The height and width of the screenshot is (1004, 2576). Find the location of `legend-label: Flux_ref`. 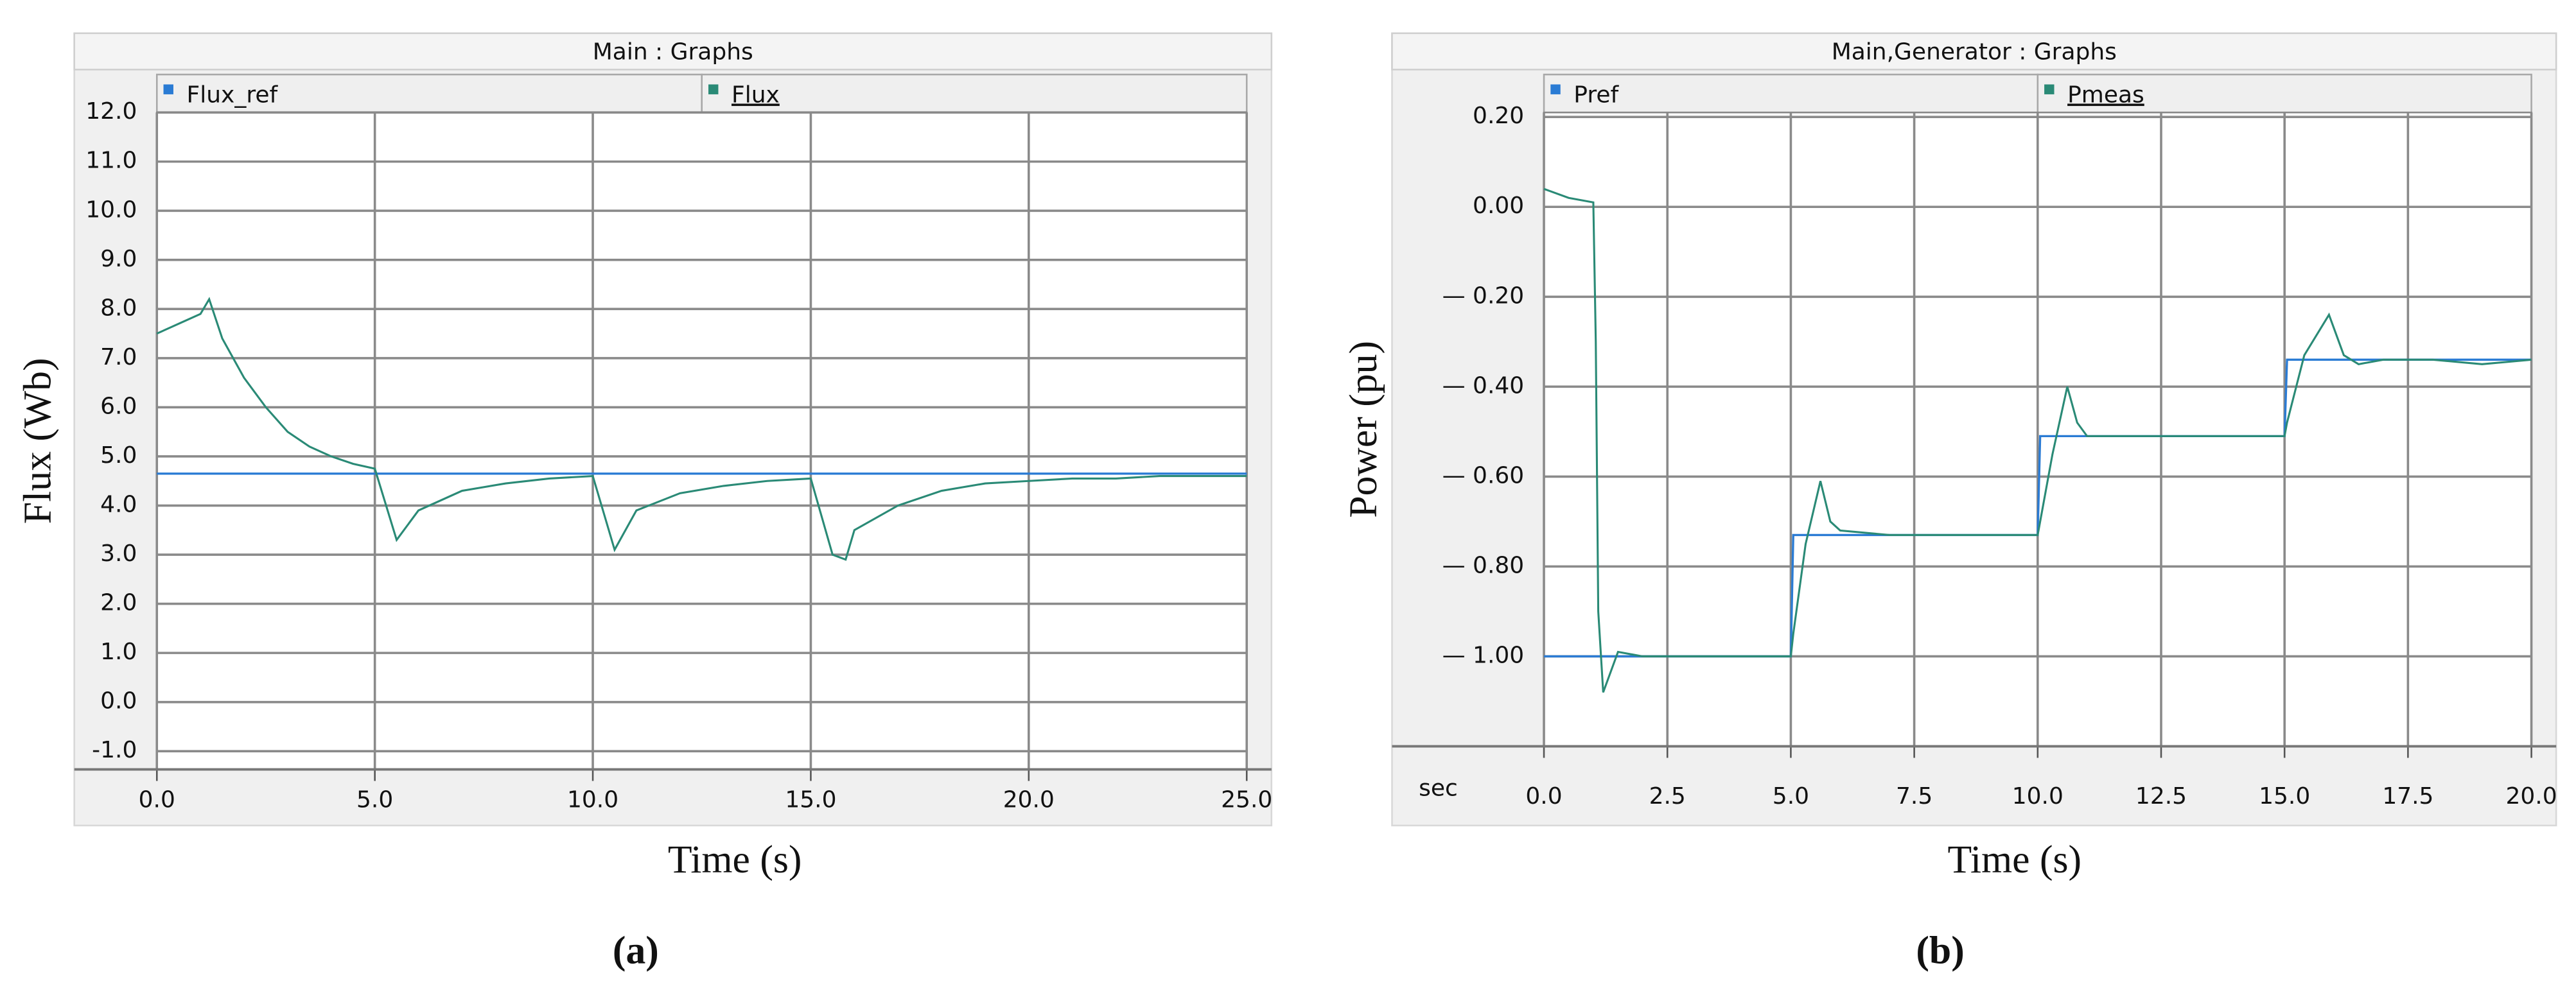

legend-label: Flux_ref is located at coordinates (233, 95).